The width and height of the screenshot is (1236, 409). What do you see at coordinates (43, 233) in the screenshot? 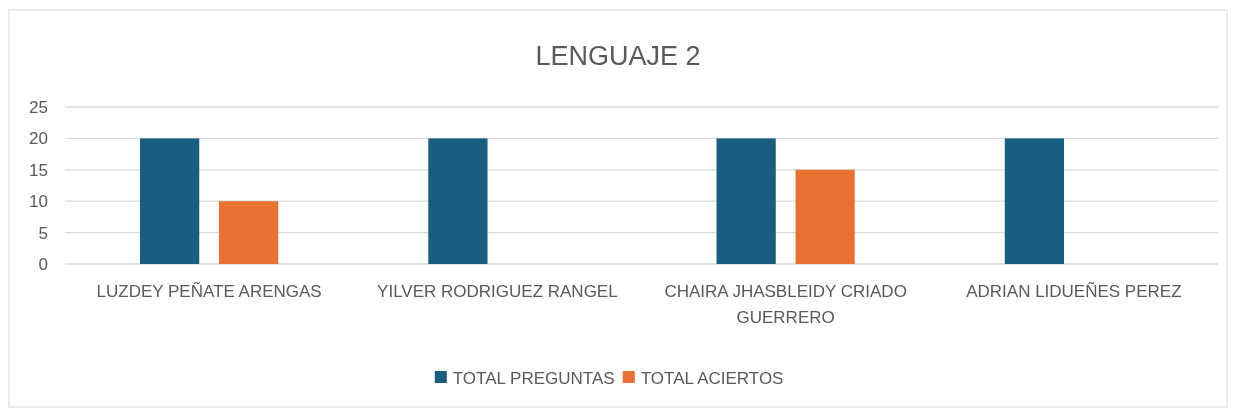
I see `y-tick-label: 5` at bounding box center [43, 233].